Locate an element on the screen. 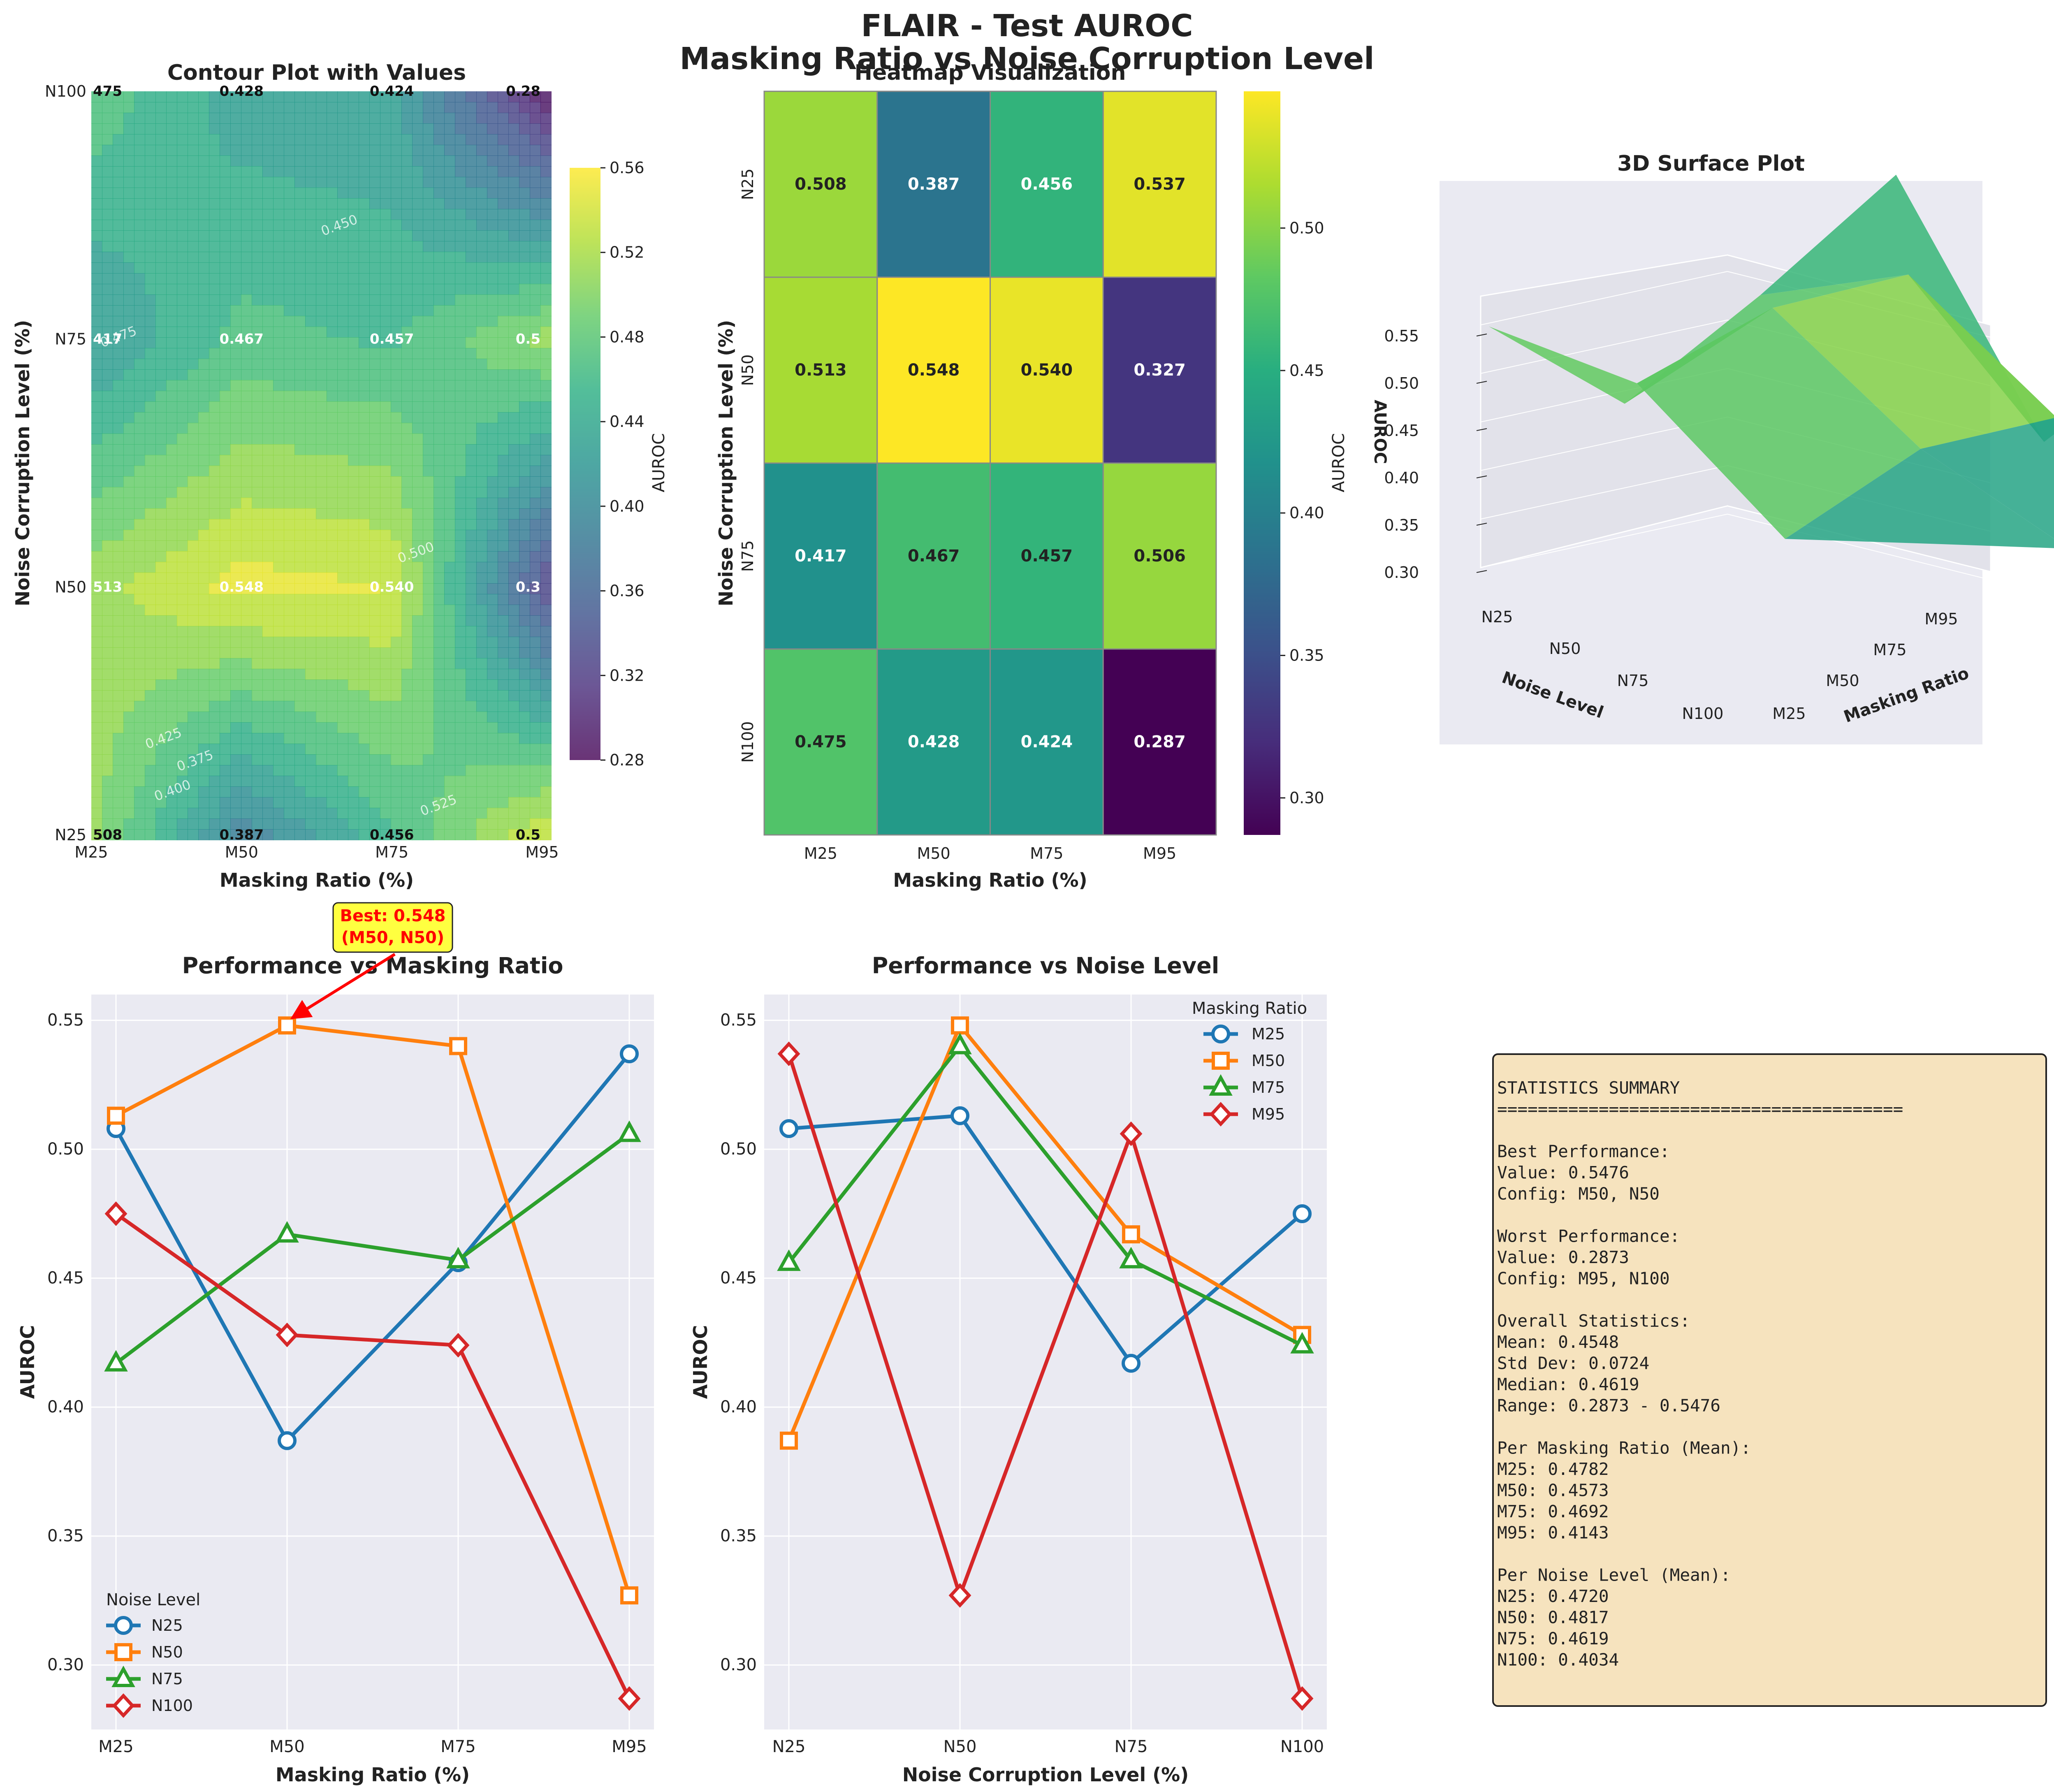 The image size is (2054, 1792). noise-line-point-M95 is located at coordinates (959, 1595).